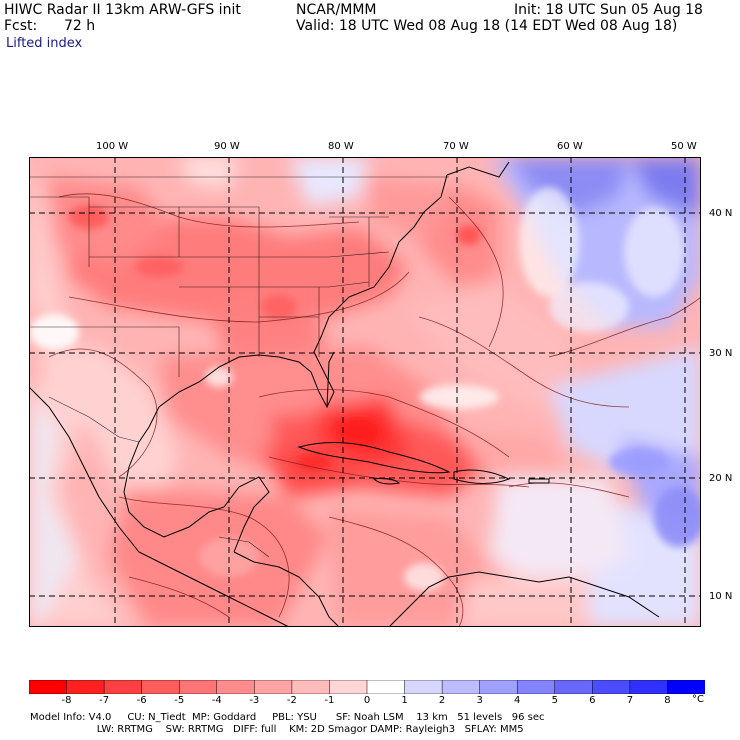 This screenshot has height=740, width=740. I want to click on agency-label: NCAR/MMM, so click(336, 10).